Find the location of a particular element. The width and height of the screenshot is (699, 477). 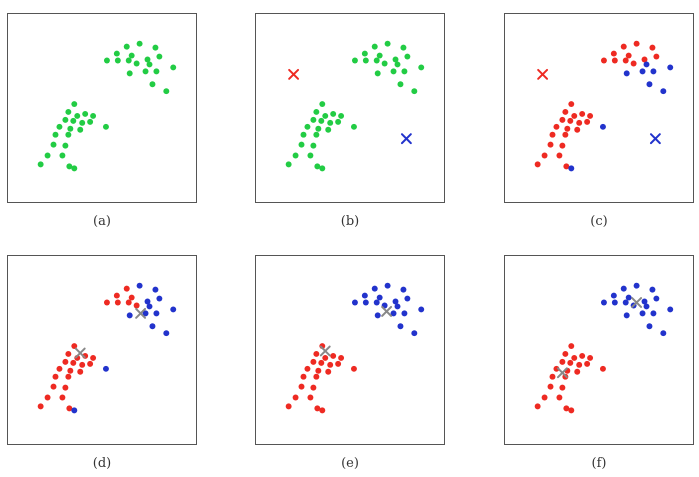

panel-f is located at coordinates (599, 350).